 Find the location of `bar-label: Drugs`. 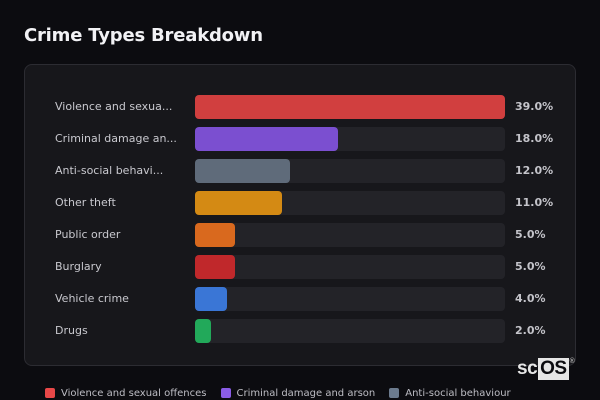

bar-label: Drugs is located at coordinates (71, 330).